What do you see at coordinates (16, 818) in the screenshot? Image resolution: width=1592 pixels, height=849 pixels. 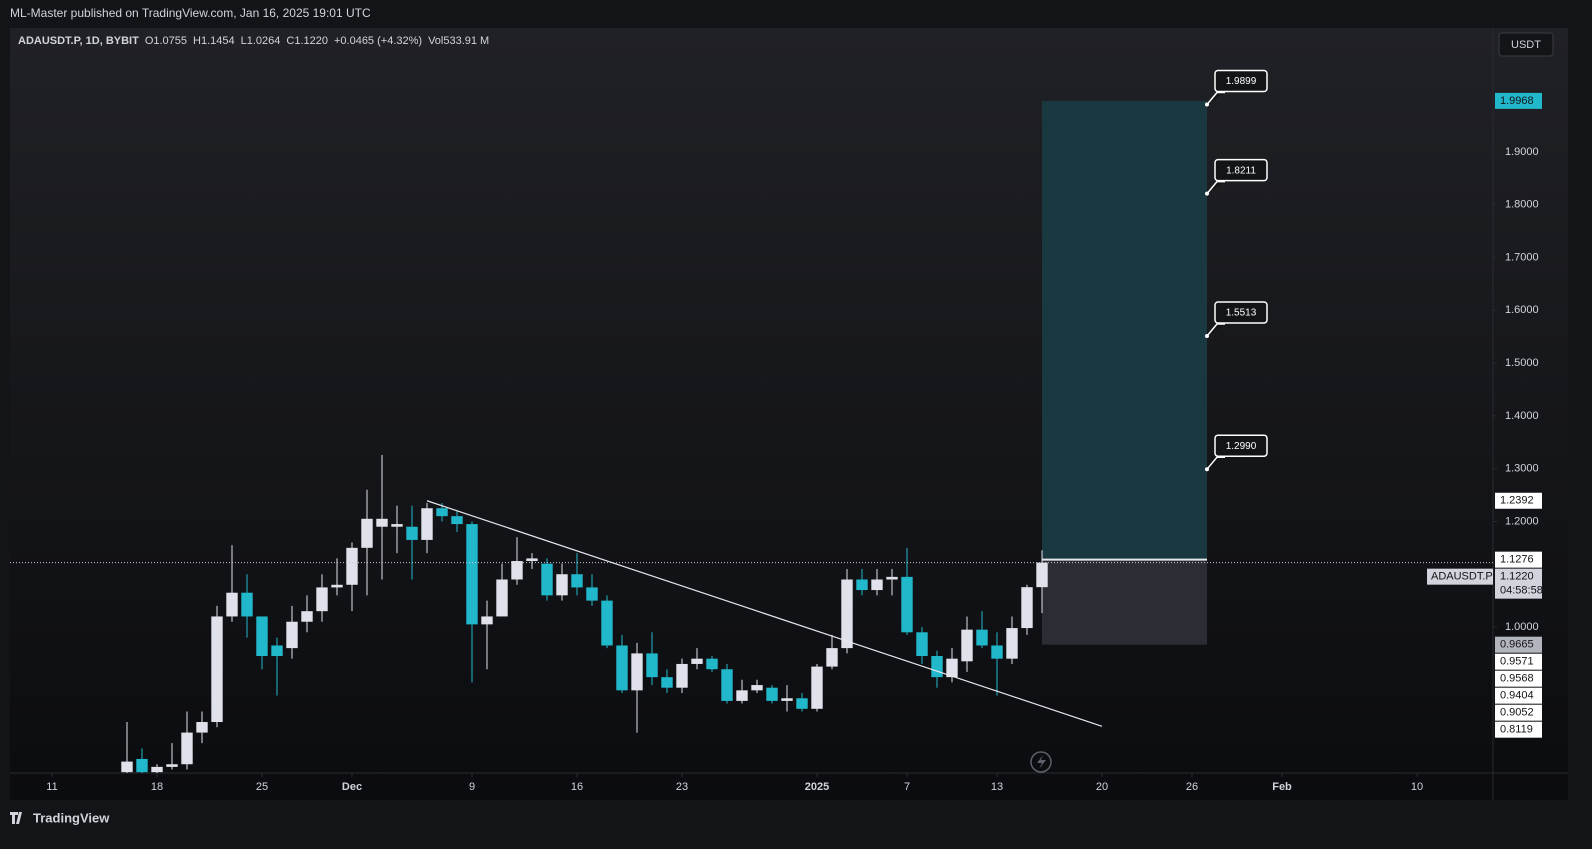 I see `footer-logo` at bounding box center [16, 818].